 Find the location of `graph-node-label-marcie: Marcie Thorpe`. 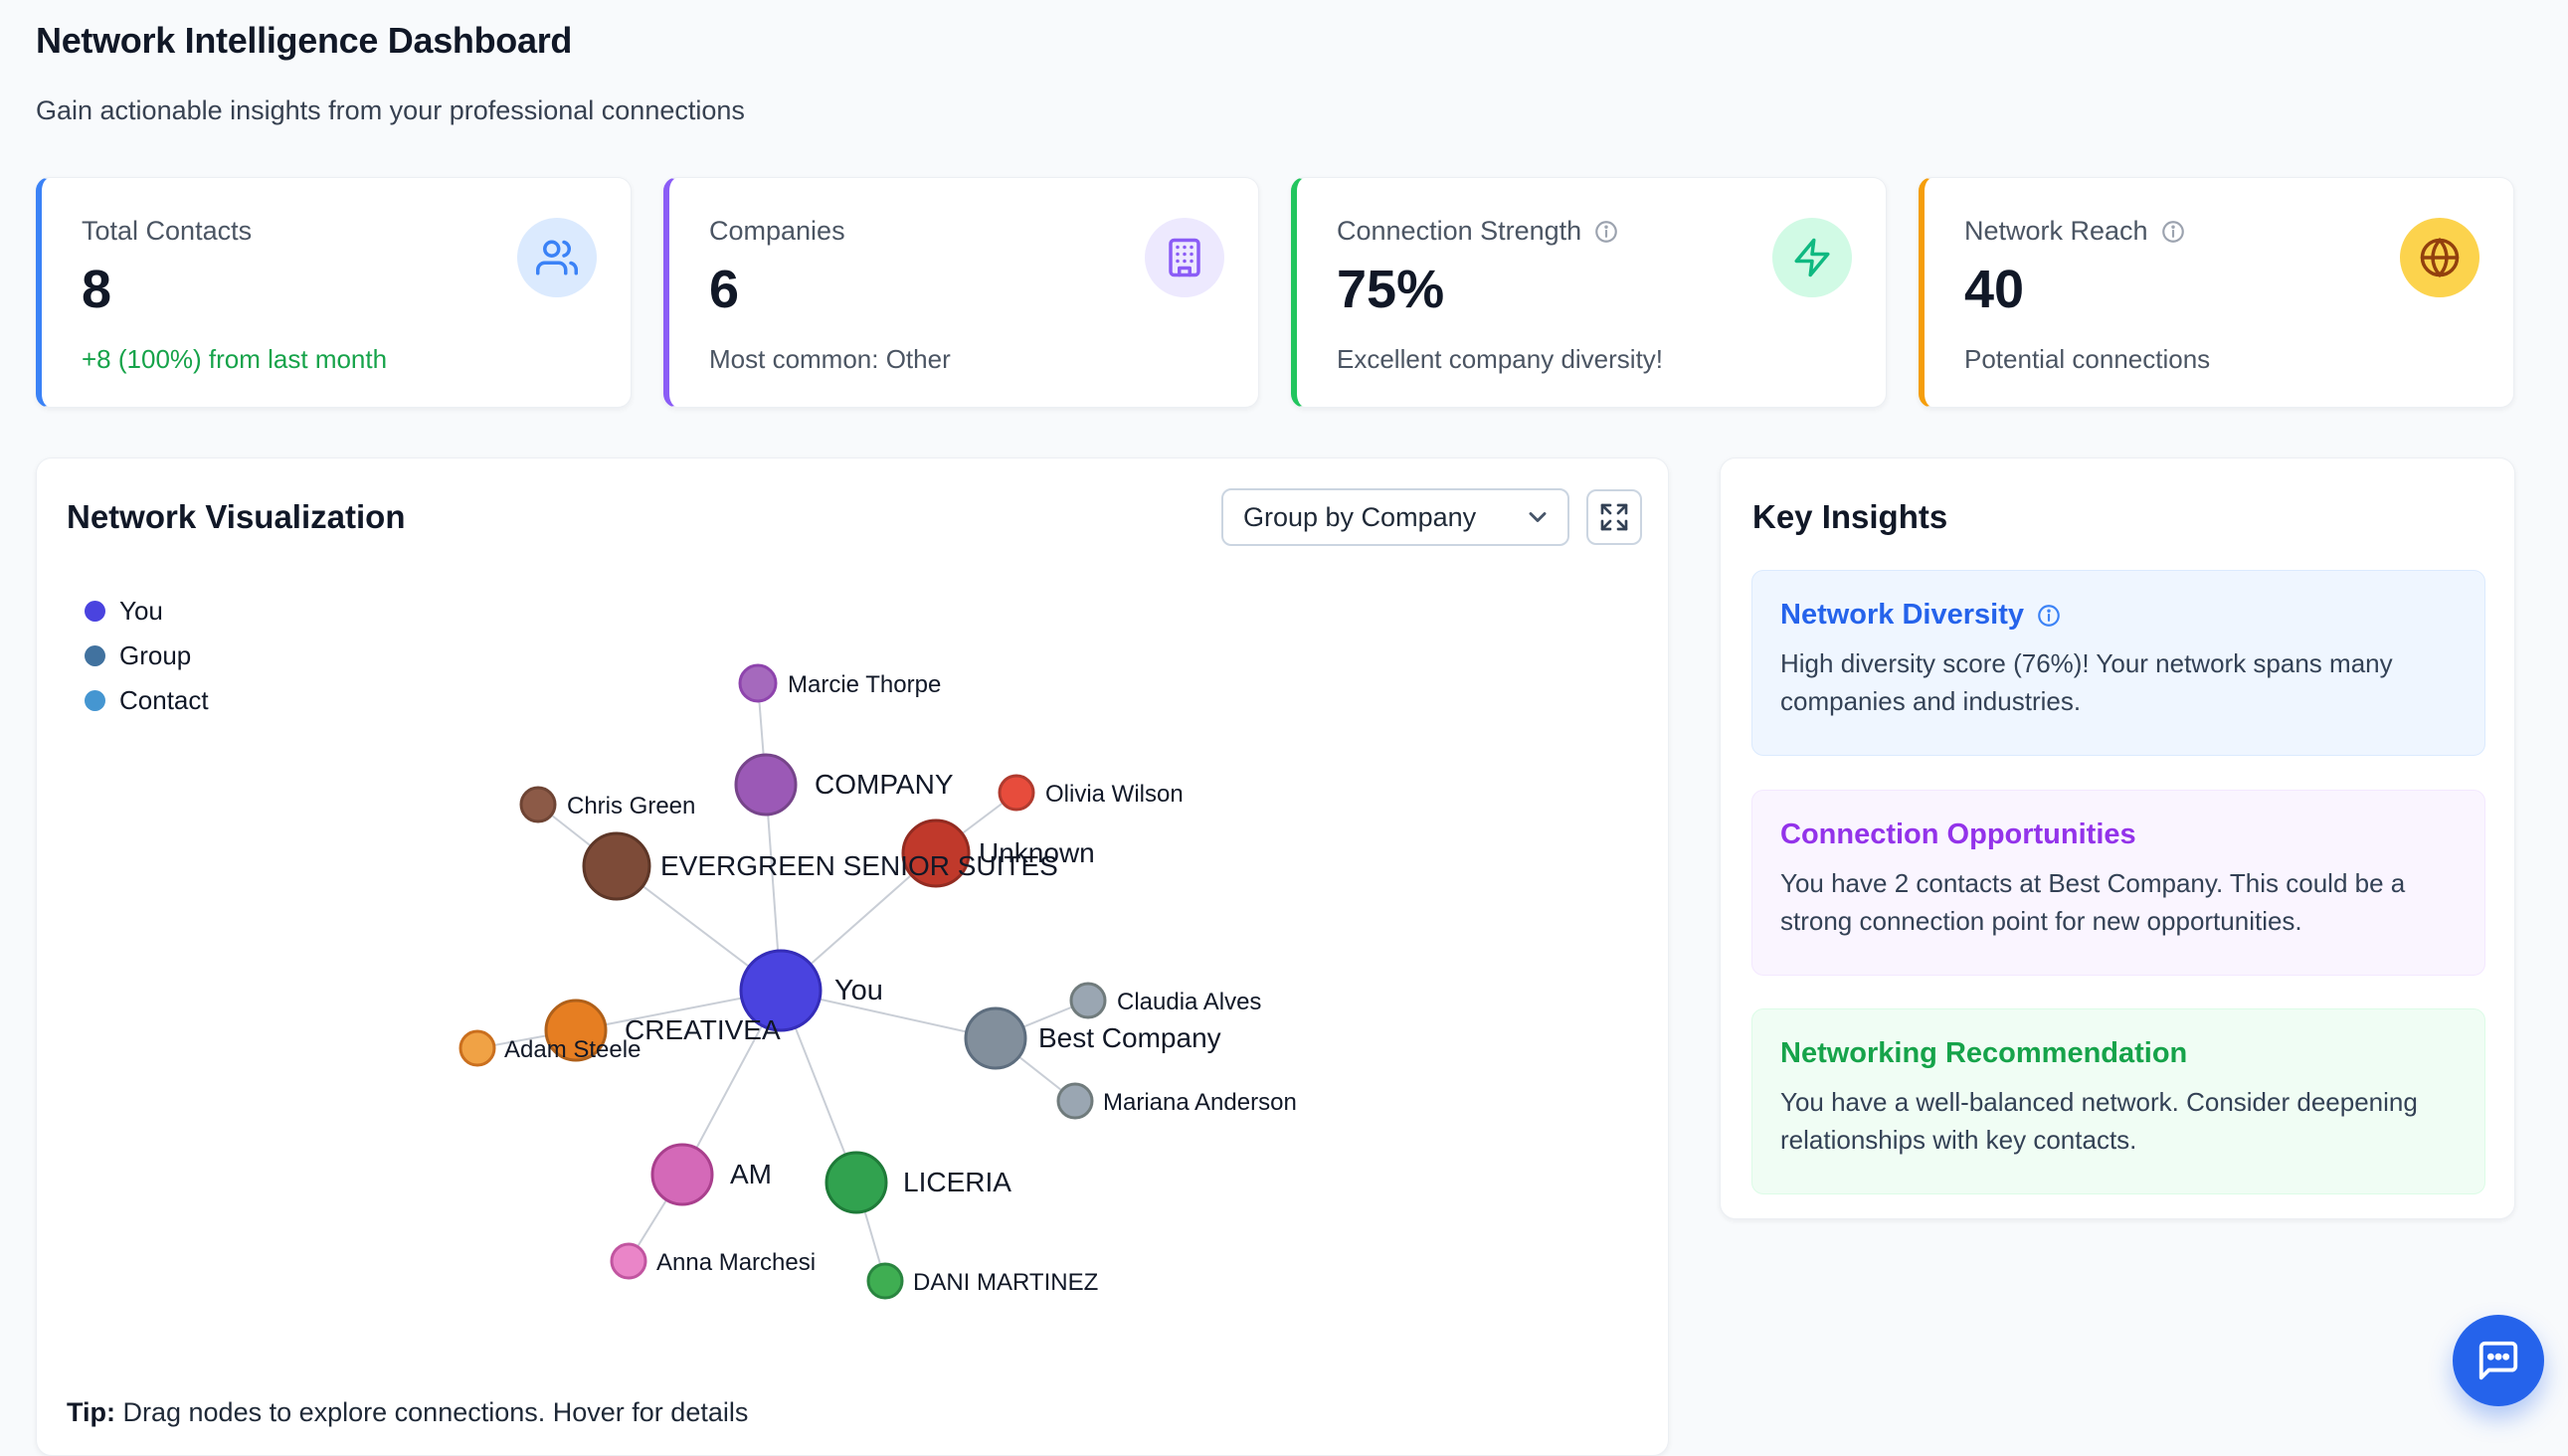

graph-node-label-marcie: Marcie Thorpe is located at coordinates (864, 684).